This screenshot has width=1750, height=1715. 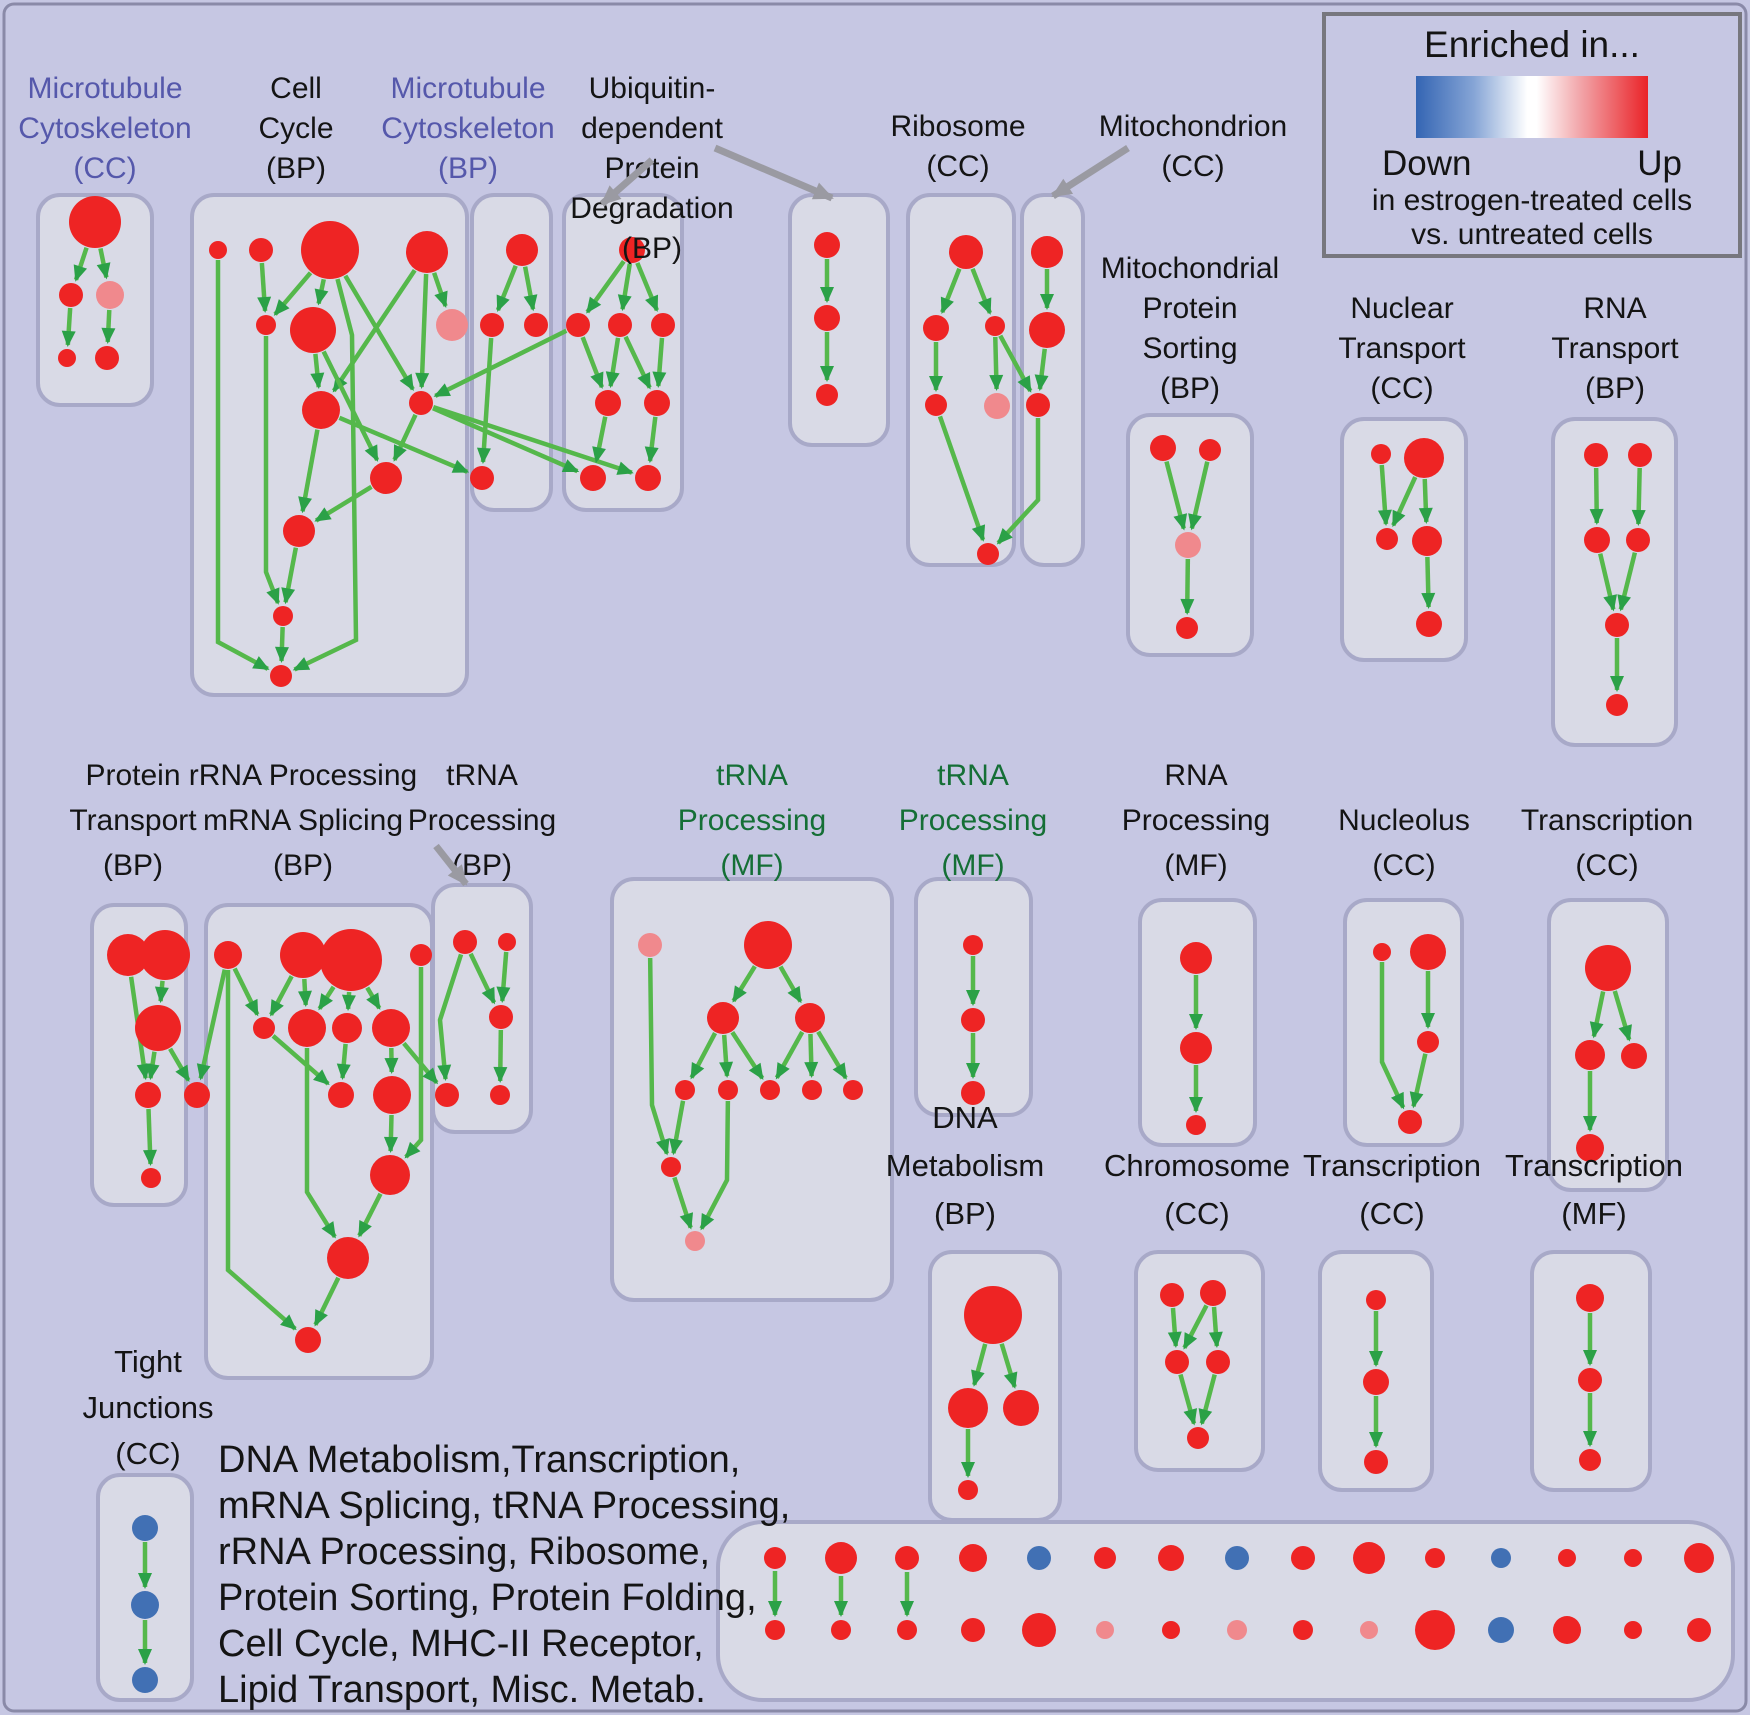 What do you see at coordinates (317, 371) in the screenshot?
I see `edge-n6-n8` at bounding box center [317, 371].